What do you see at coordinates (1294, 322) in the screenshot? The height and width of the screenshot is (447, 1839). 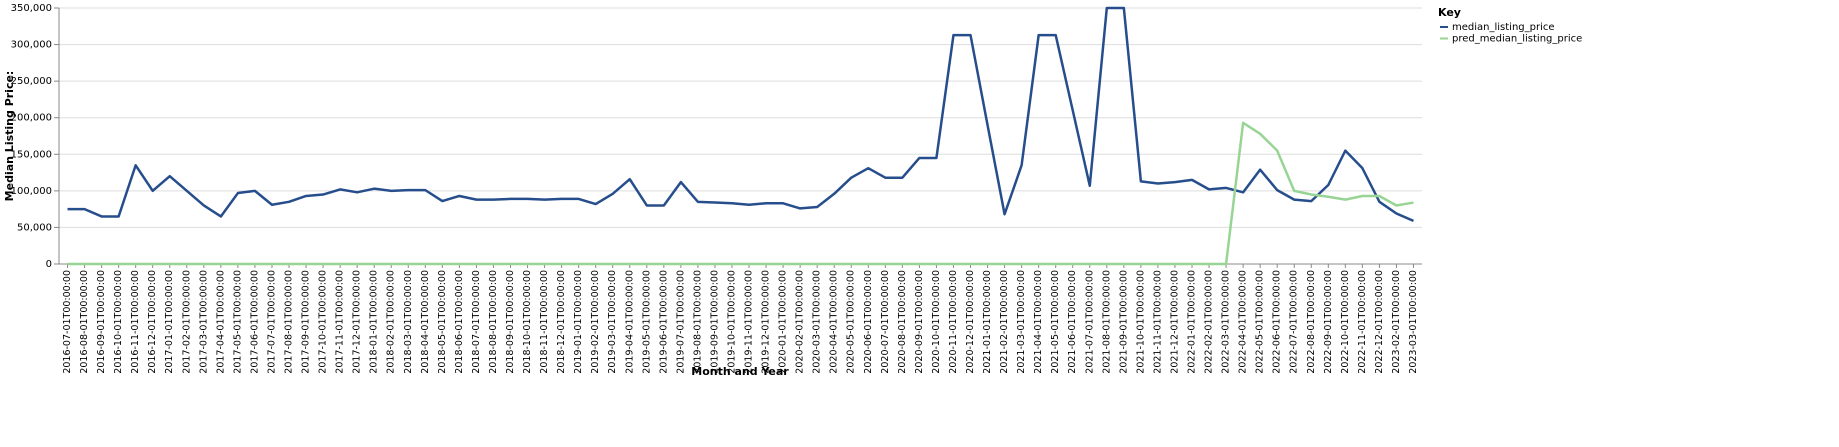 I see `x-tick-label: 2022-07-01T00:00:00` at bounding box center [1294, 322].